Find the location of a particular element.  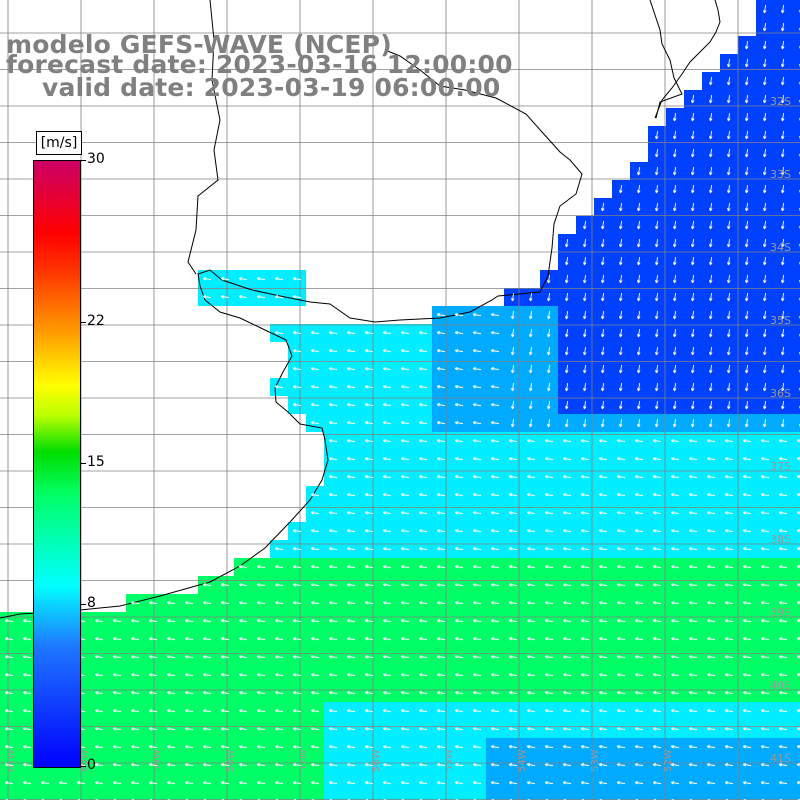

colorbar-tick-mark is located at coordinates (83, 322).